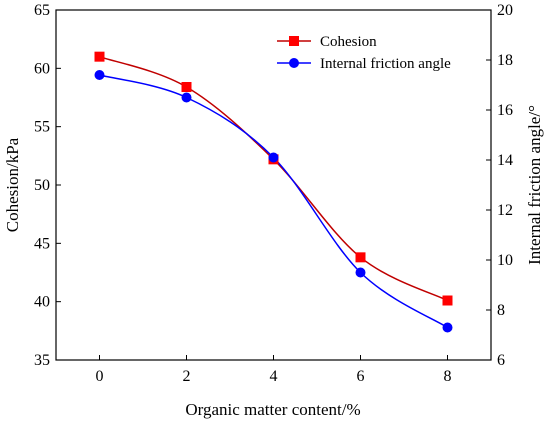  Describe the element at coordinates (385, 64) in the screenshot. I see `legend-label-friction: Internal friction angle` at that location.